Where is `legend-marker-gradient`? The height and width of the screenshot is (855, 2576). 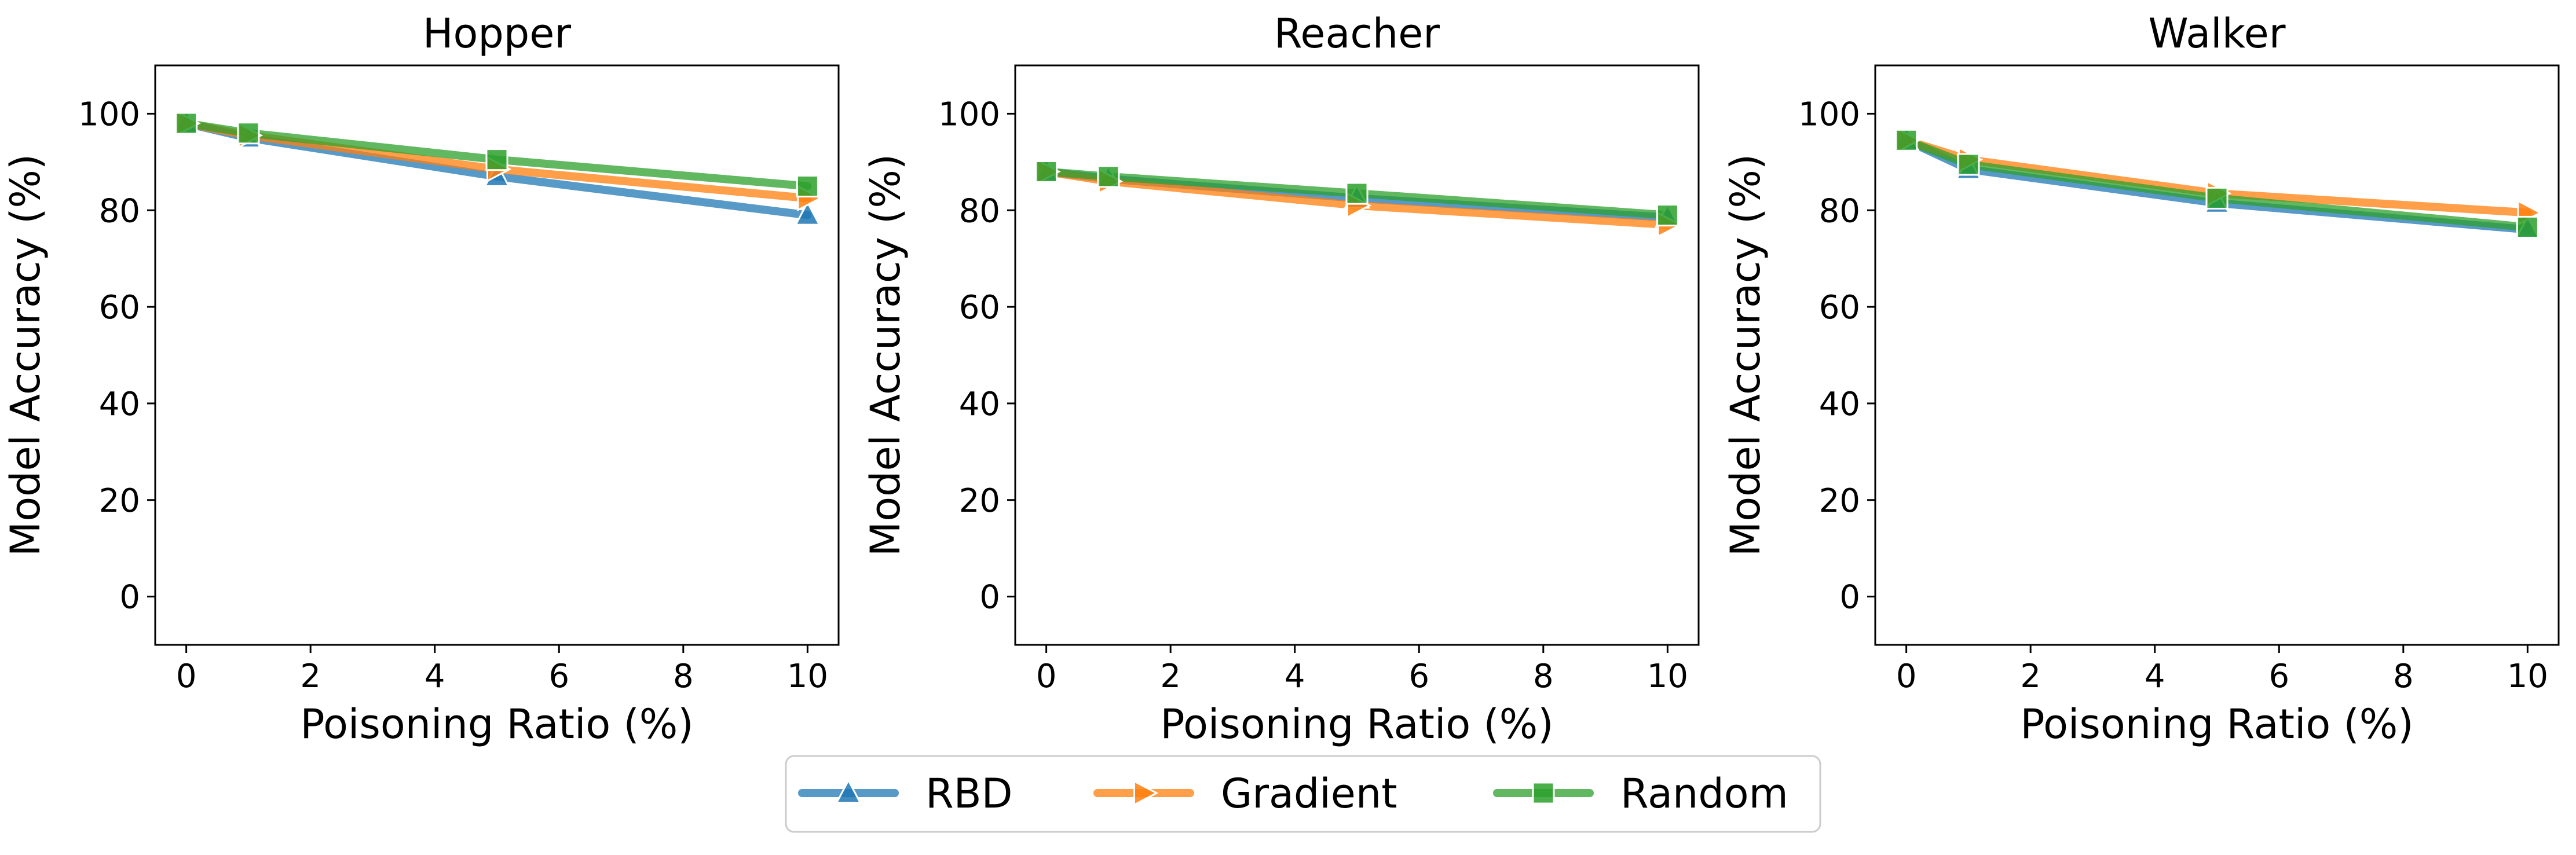 legend-marker-gradient is located at coordinates (1146, 793).